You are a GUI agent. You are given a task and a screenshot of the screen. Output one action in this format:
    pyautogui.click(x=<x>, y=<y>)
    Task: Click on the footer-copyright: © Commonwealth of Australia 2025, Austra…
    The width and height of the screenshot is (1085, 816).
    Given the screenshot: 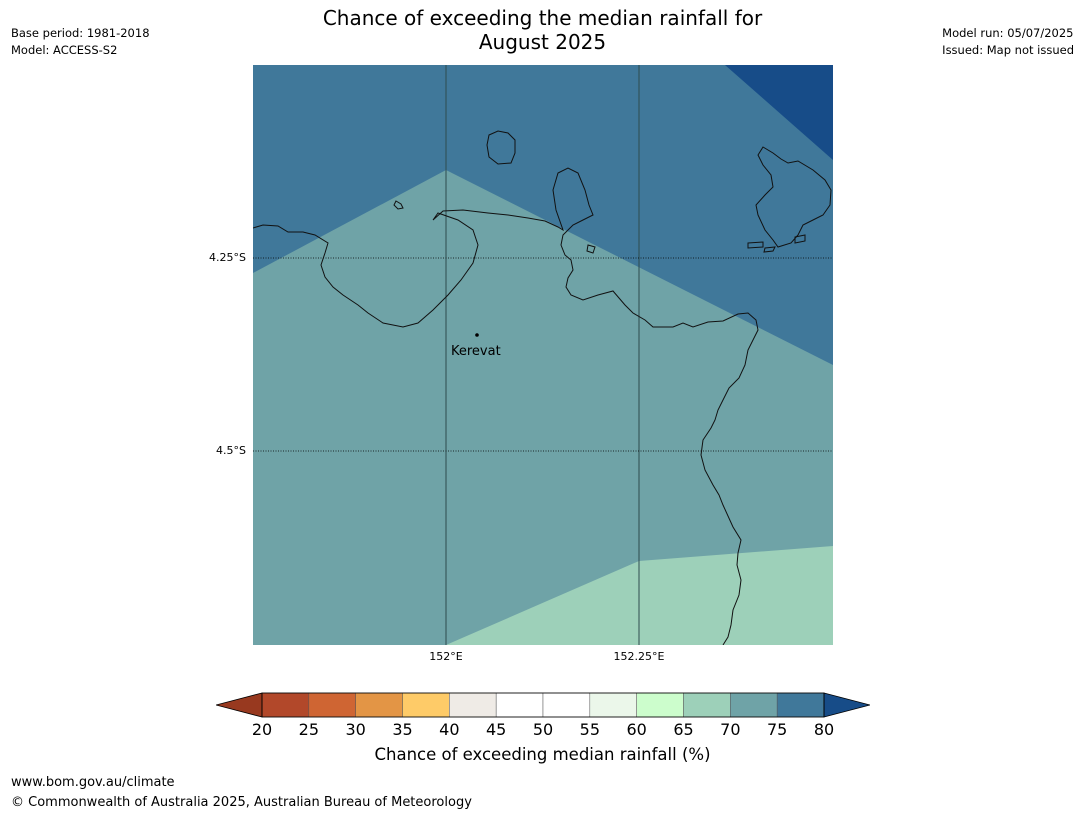 What is the action you would take?
    pyautogui.click(x=241, y=802)
    